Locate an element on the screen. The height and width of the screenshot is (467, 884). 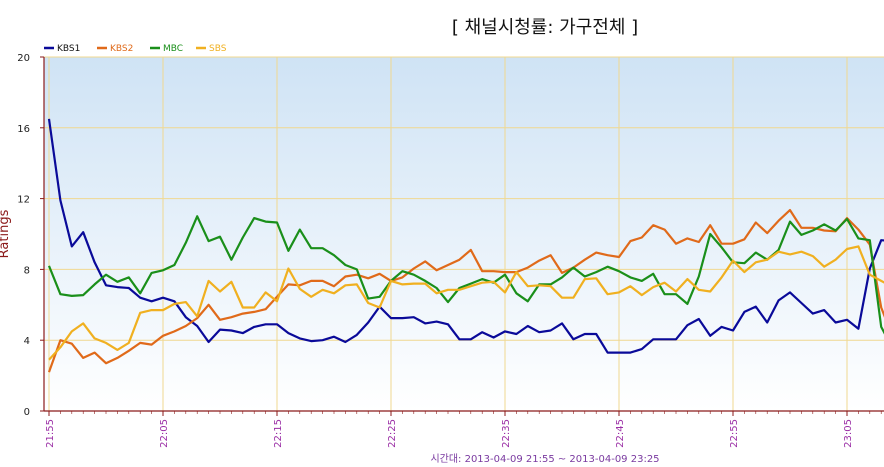
legend-label-mbc: MBC is located at coordinates (173, 49).